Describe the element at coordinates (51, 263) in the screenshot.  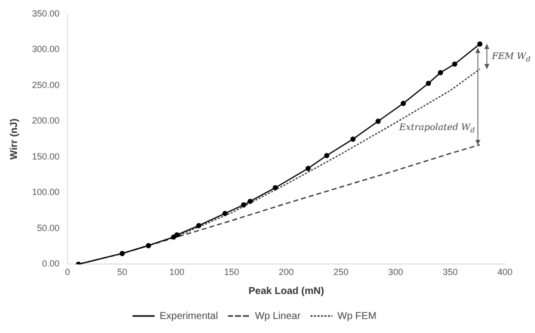
I see `y-tick-label: 0.00` at that location.